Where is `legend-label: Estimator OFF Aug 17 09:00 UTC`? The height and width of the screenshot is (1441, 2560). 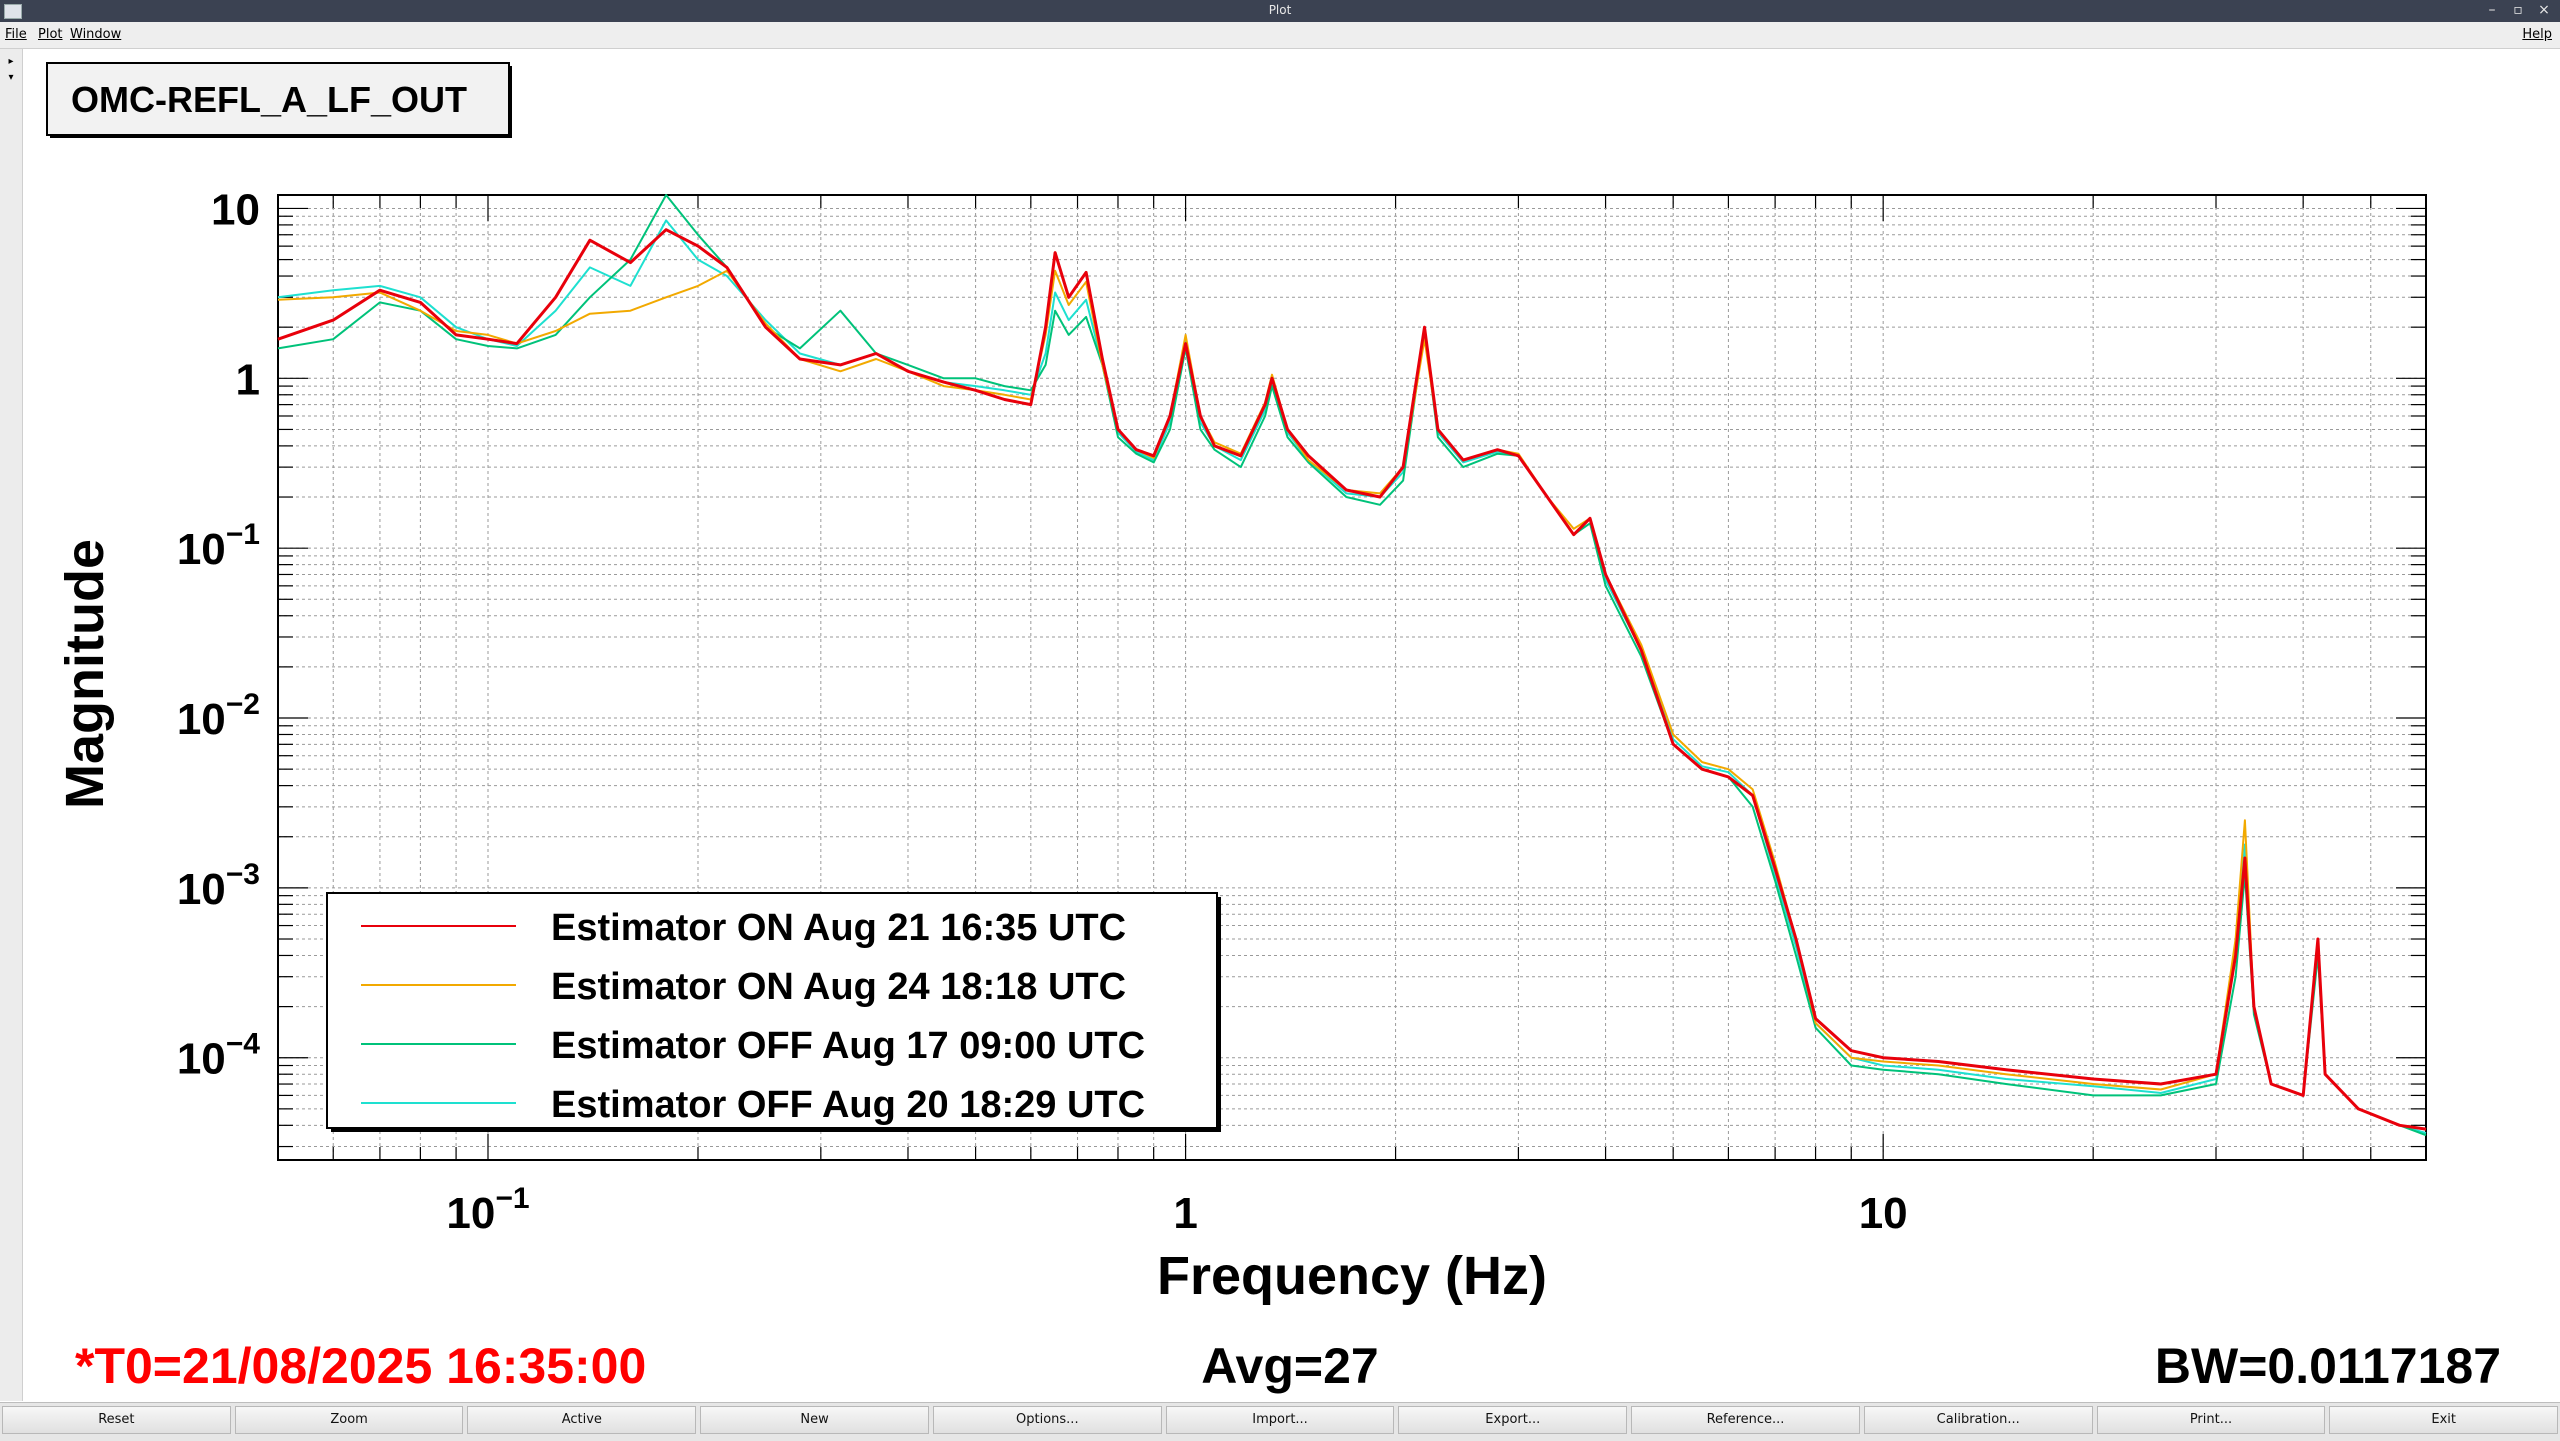 legend-label: Estimator OFF Aug 17 09:00 UTC is located at coordinates (848, 1046).